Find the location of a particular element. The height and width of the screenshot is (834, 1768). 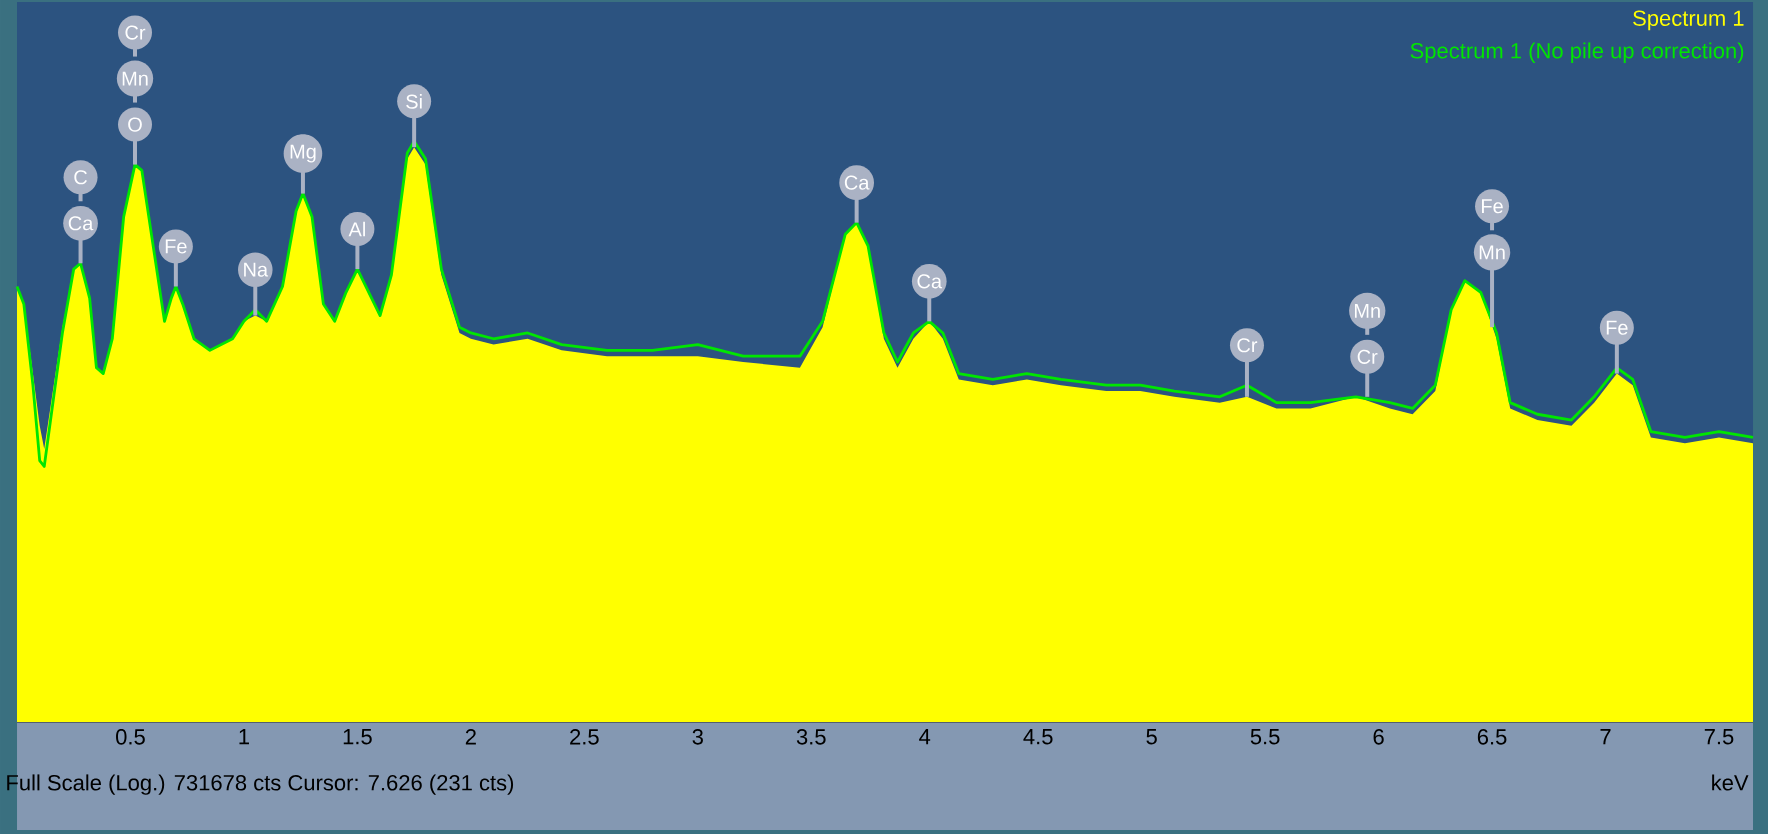

x-tick-label: 5.5 is located at coordinates (1265, 737).